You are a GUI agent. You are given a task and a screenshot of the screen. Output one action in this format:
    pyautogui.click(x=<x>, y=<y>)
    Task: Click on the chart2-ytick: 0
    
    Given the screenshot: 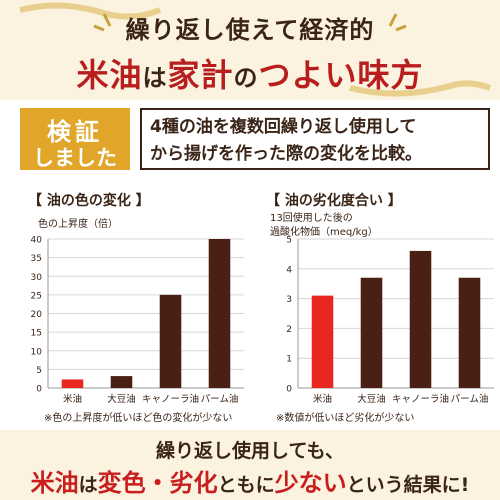 What is the action you would take?
    pyautogui.click(x=289, y=390)
    